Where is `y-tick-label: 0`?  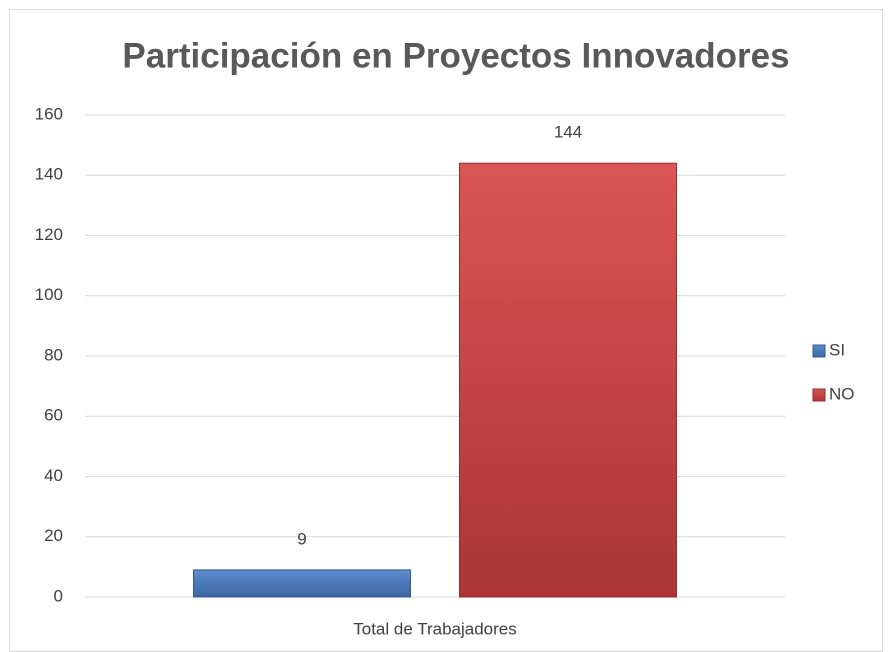
y-tick-label: 0 is located at coordinates (58, 595).